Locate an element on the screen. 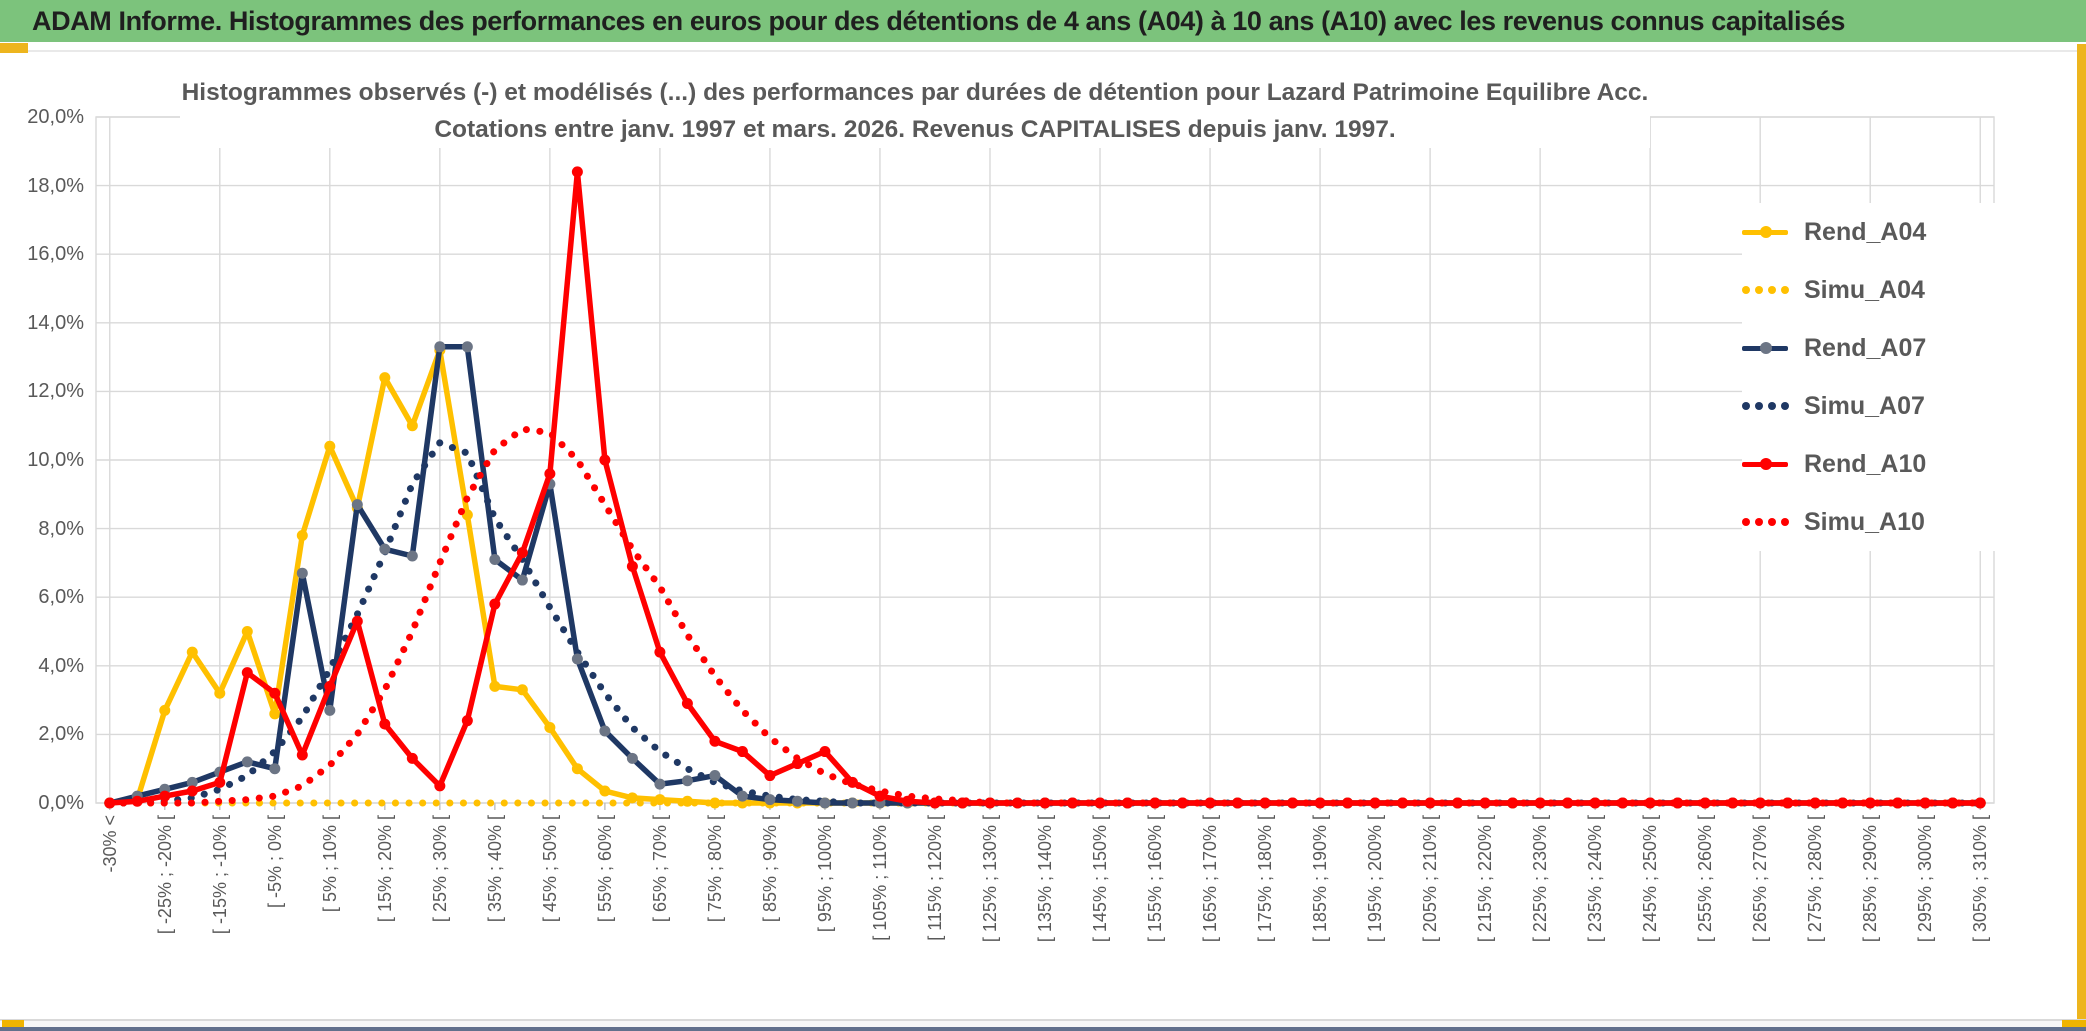  gold-accent-top-left is located at coordinates (14, 48).